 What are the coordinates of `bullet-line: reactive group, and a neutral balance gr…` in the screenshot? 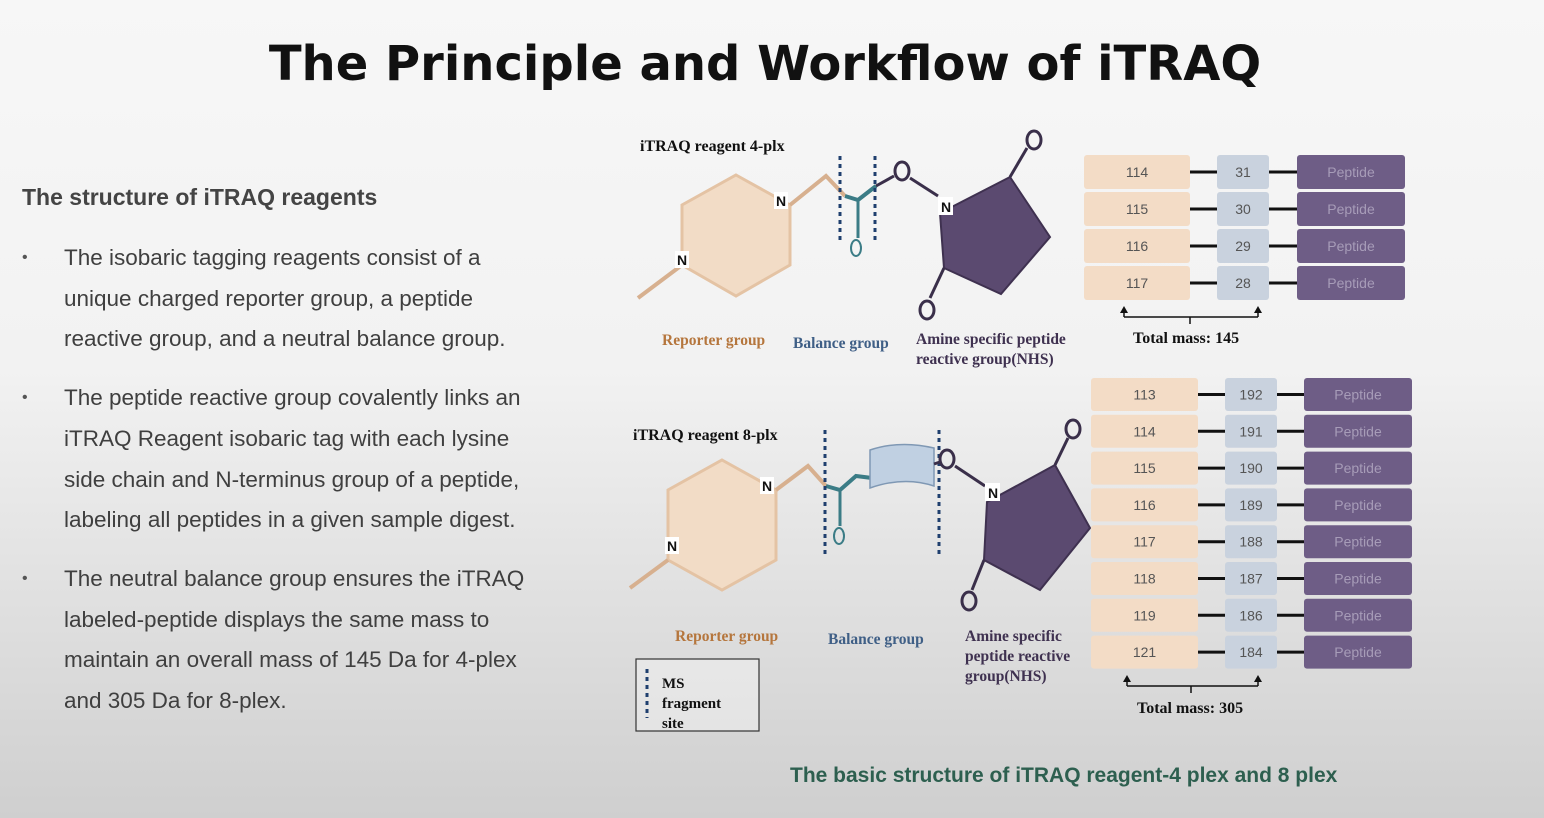 It's located at (285, 339).